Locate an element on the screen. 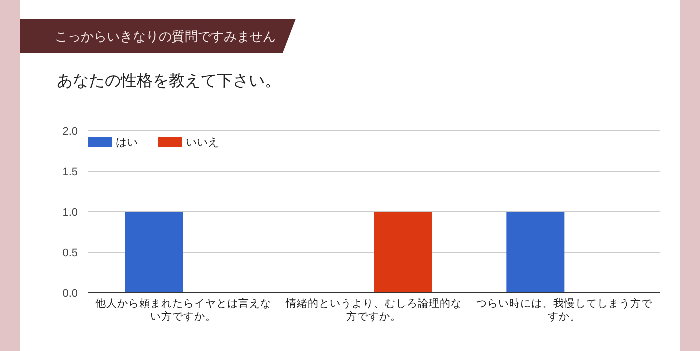 Image resolution: width=700 pixels, height=351 pixels. legend-label: はい is located at coordinates (127, 143).